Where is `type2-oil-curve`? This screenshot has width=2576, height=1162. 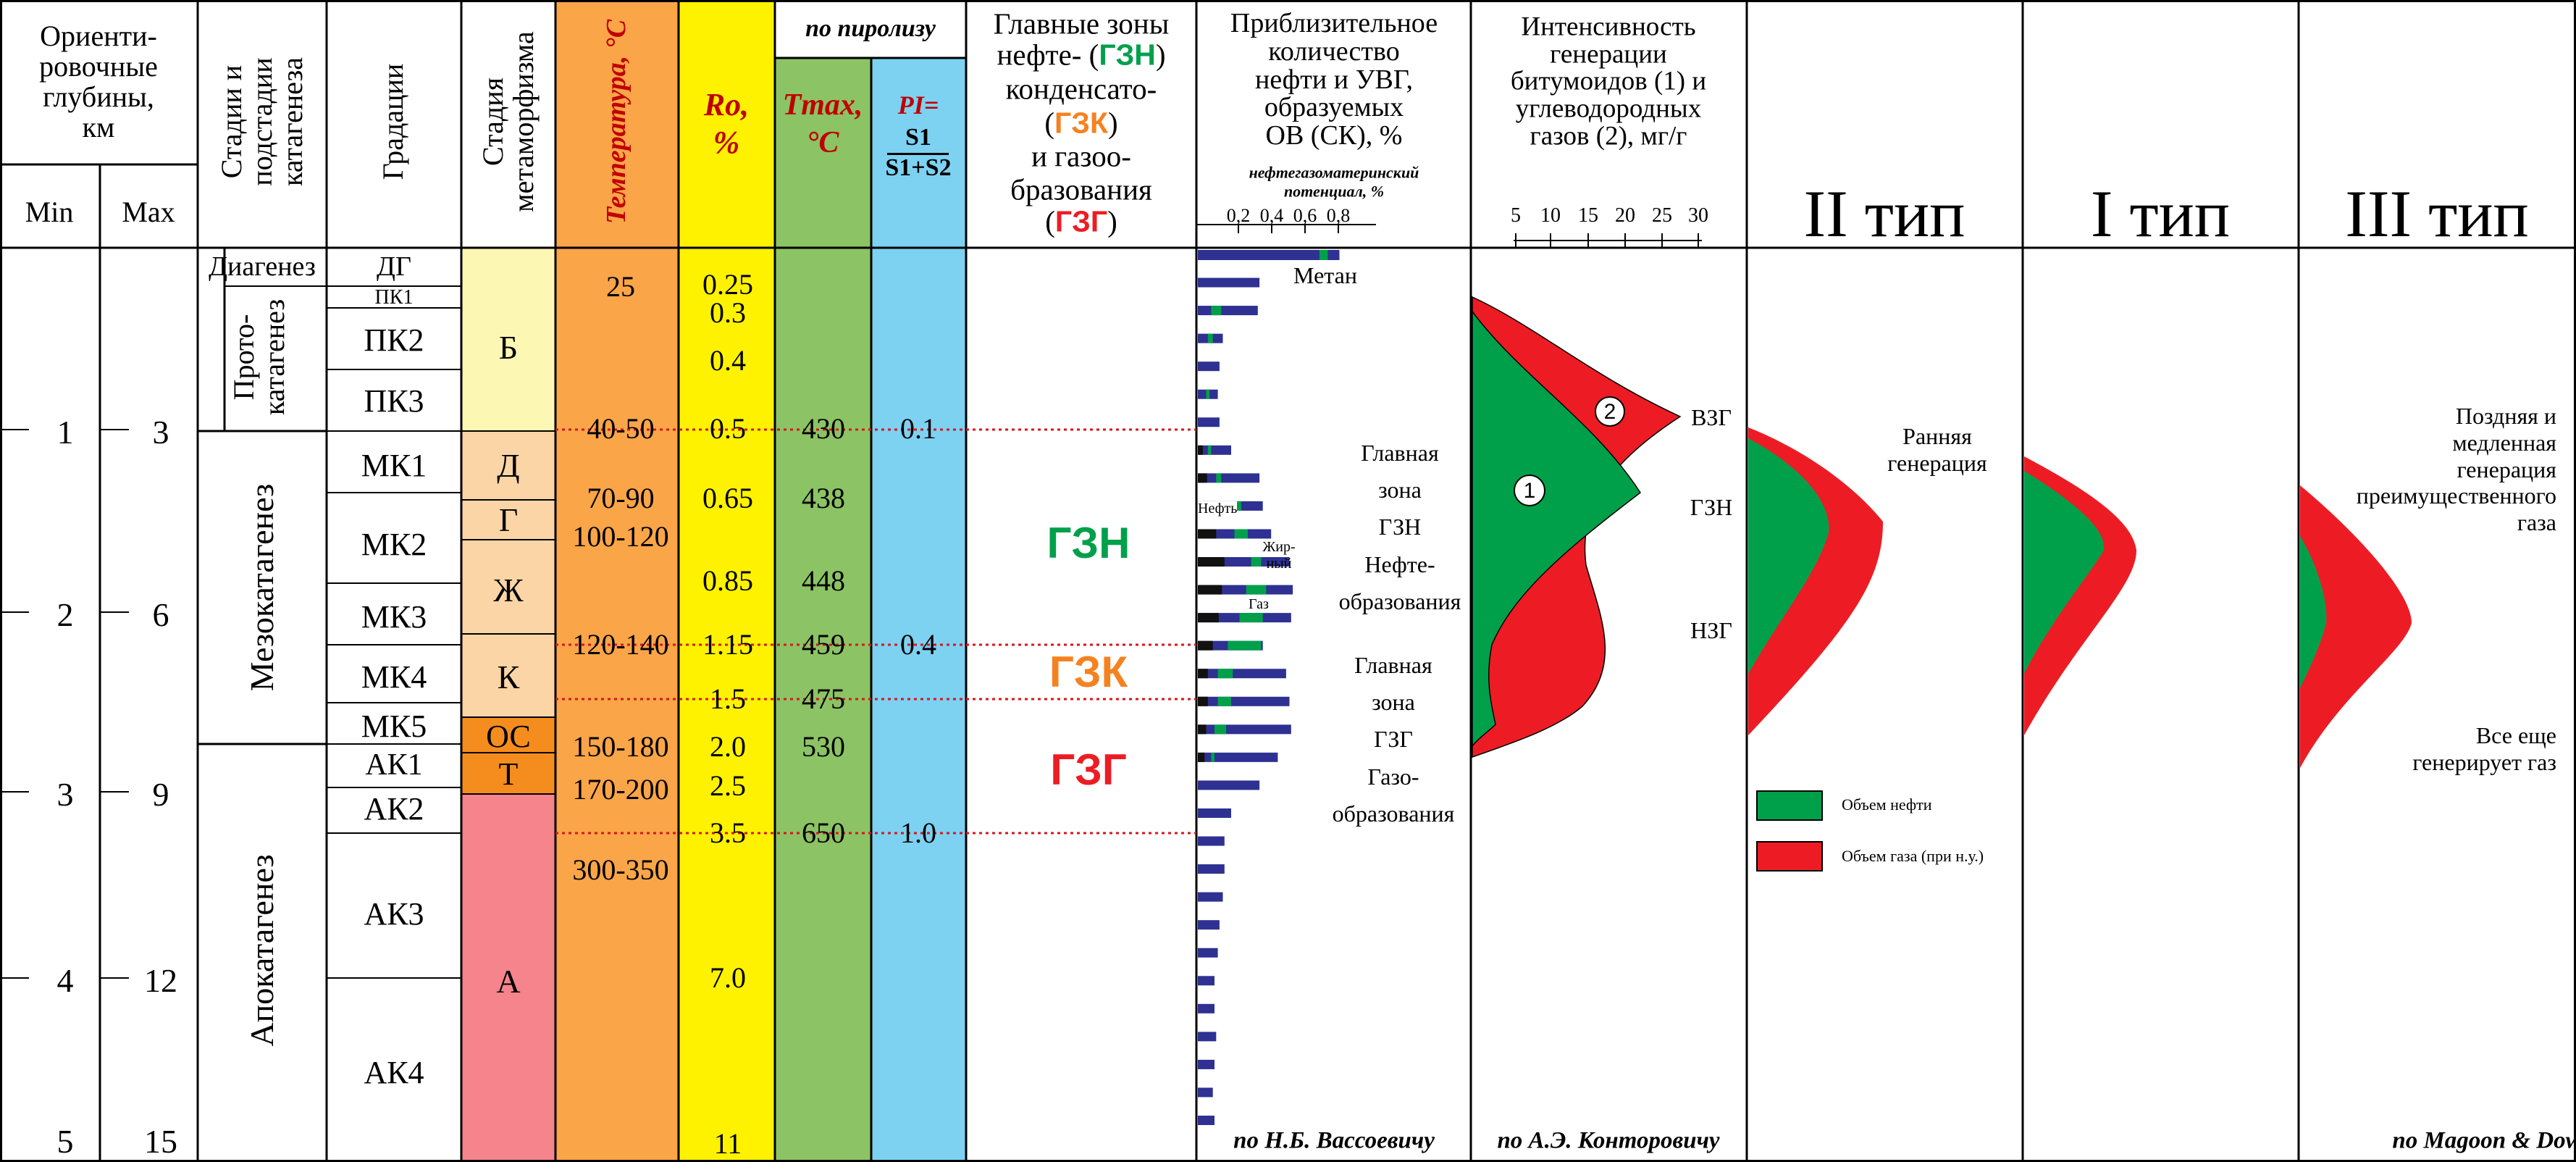 type2-oil-curve is located at coordinates (1788, 556).